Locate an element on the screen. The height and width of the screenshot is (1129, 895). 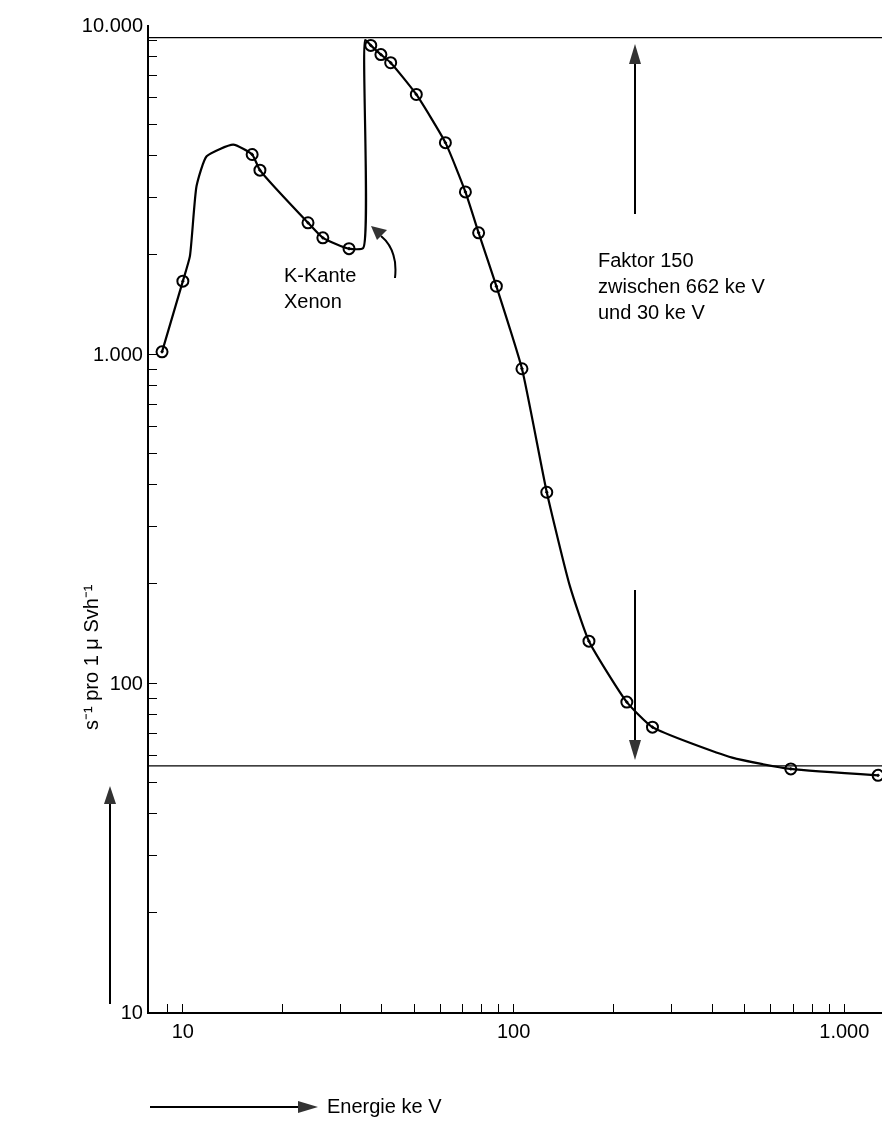
y-tick-label: 100 is located at coordinates (126, 683).